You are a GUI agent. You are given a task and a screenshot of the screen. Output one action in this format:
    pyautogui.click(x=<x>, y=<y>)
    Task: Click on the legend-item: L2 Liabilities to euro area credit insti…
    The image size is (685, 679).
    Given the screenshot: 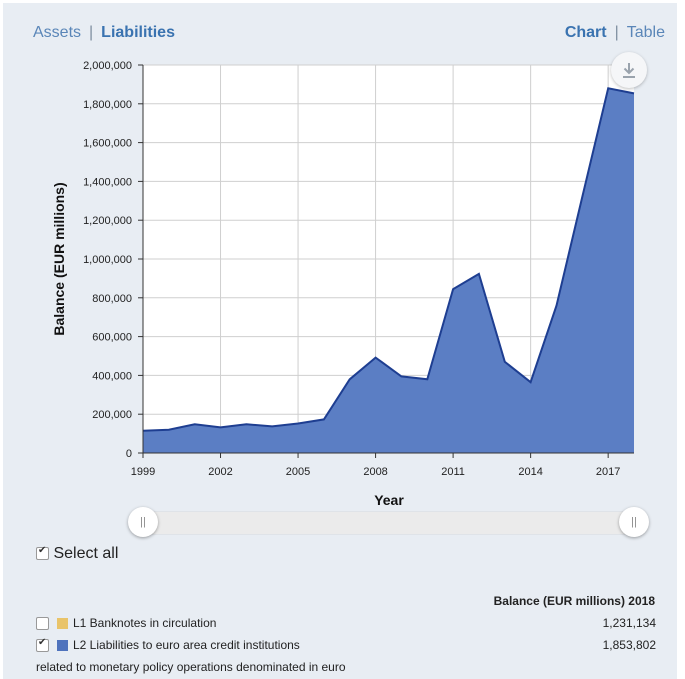 What is the action you would take?
    pyautogui.click(x=346, y=645)
    